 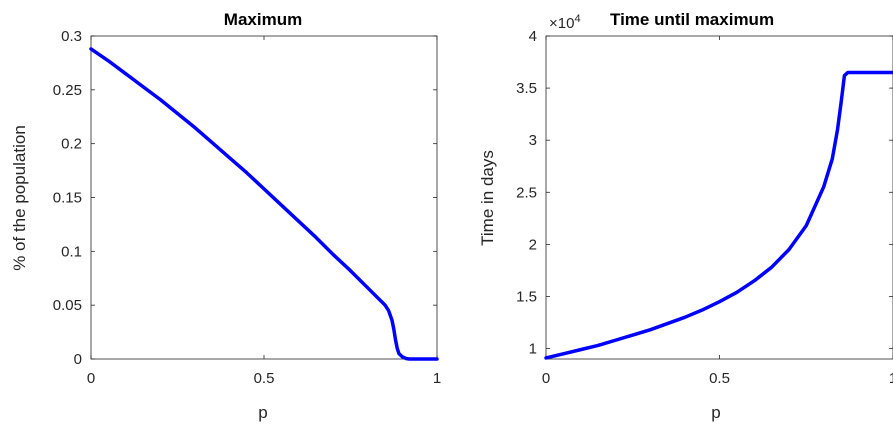 What do you see at coordinates (533, 140) in the screenshot?
I see `y-tick-label: 3` at bounding box center [533, 140].